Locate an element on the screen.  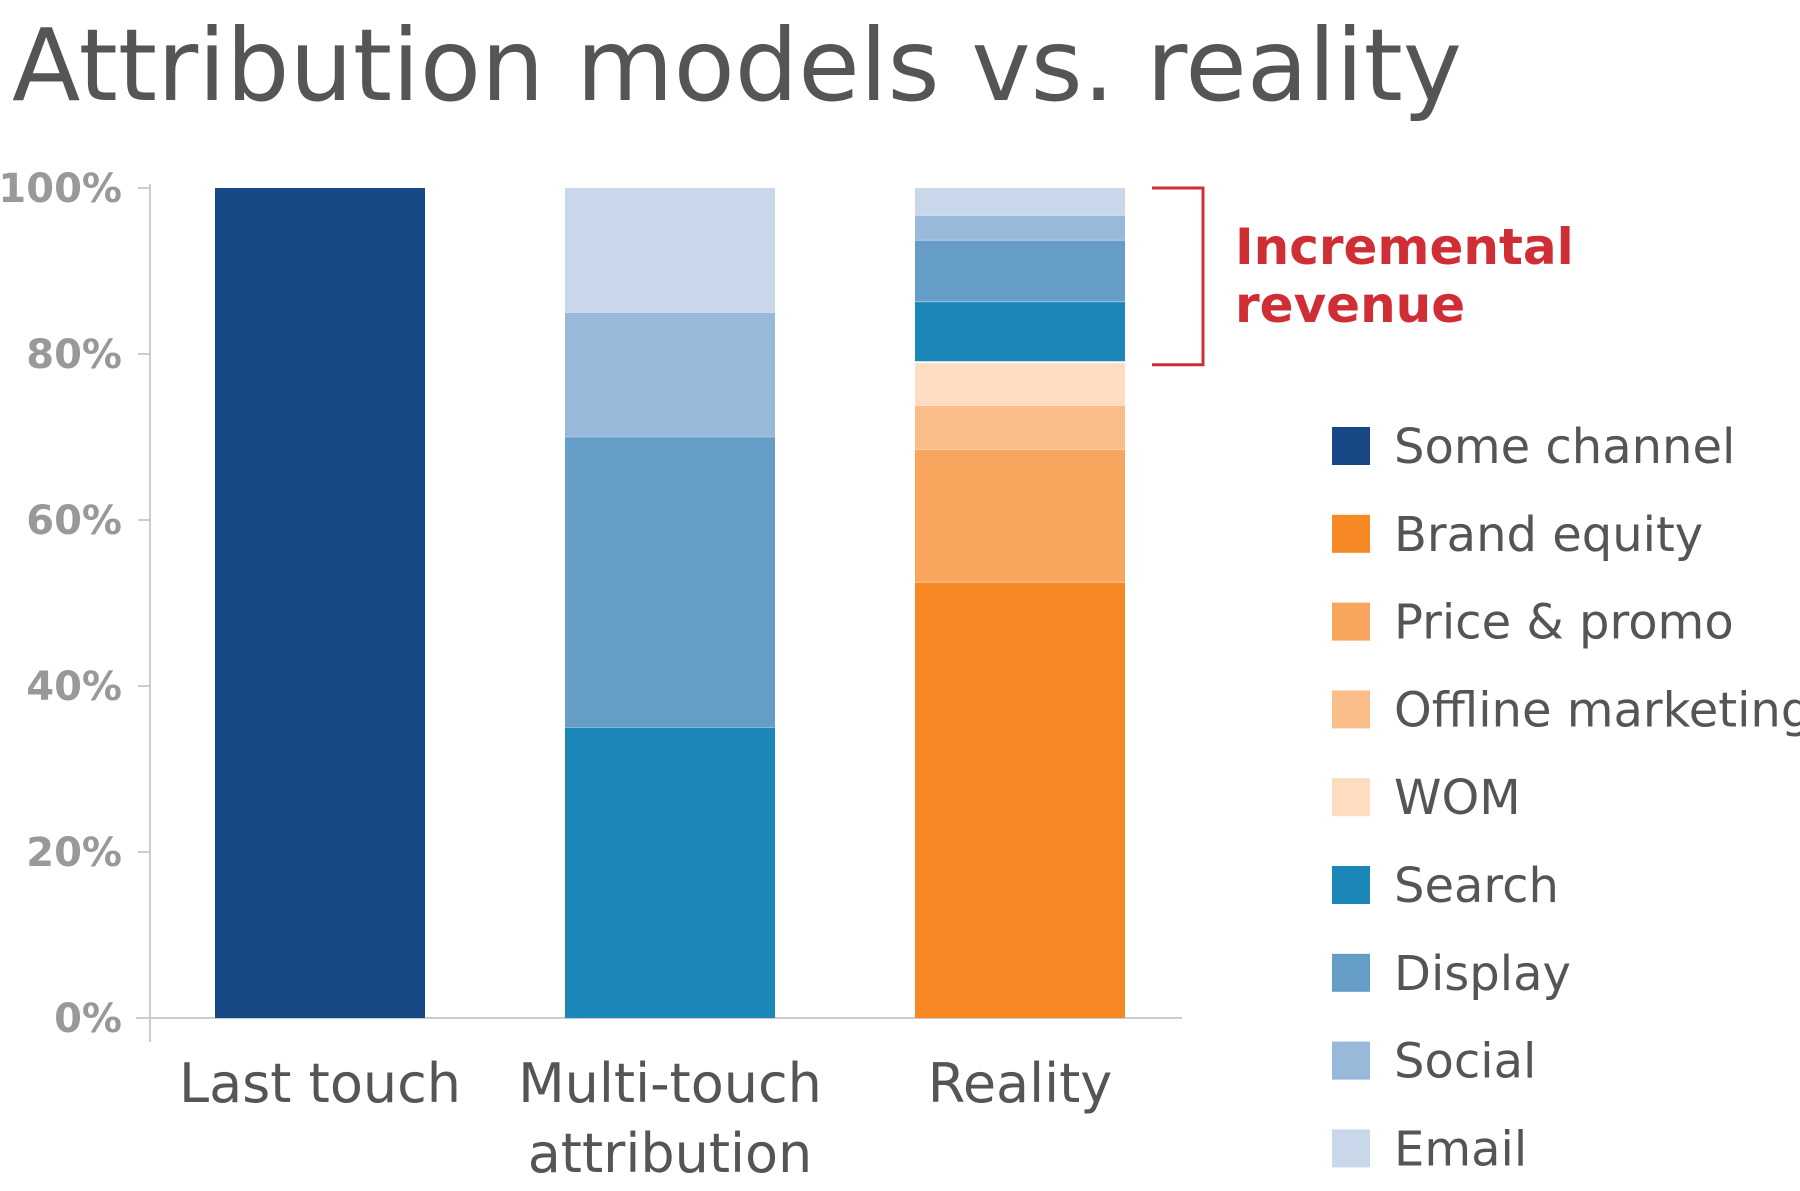
y-tick-label: 40% is located at coordinates (74, 687).